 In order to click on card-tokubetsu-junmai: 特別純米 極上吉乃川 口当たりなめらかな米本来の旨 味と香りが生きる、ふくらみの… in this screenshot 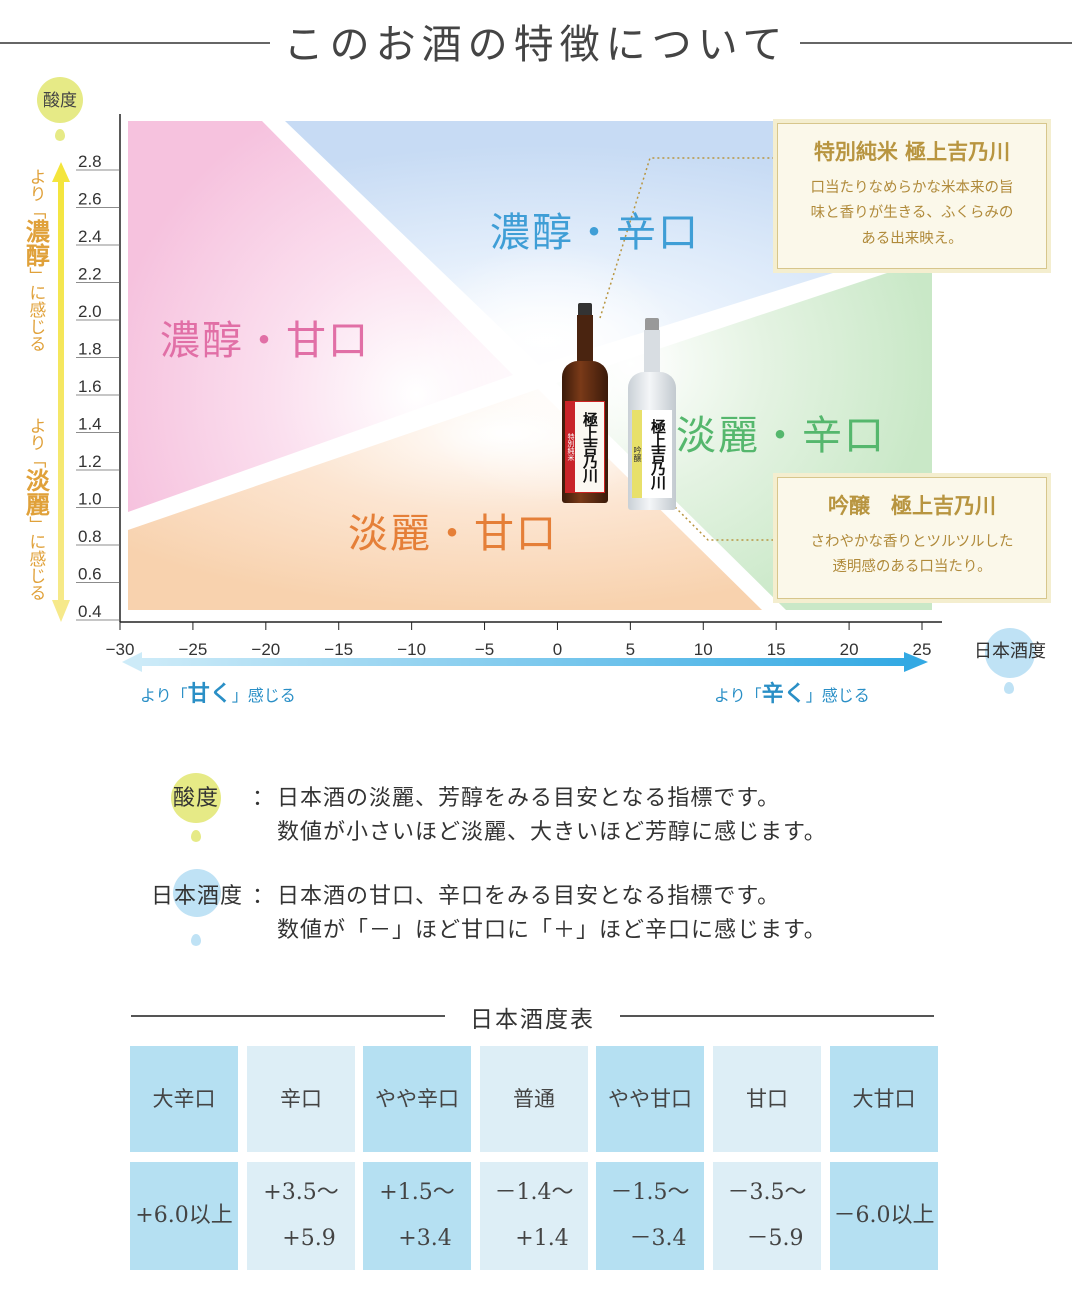, I will do `click(912, 196)`.